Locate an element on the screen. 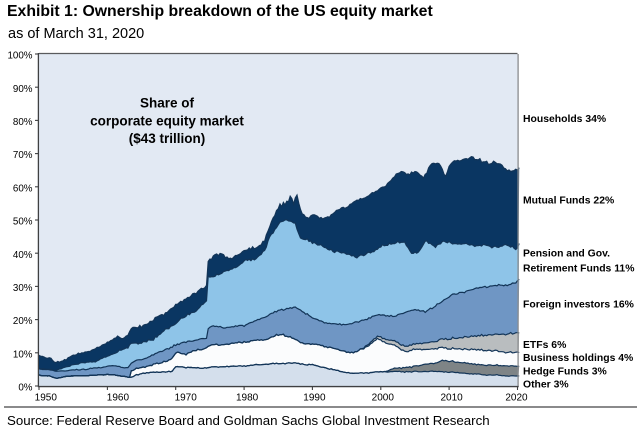 The image size is (640, 441). svg-text: Hedge Funds 3% is located at coordinates (565, 372).